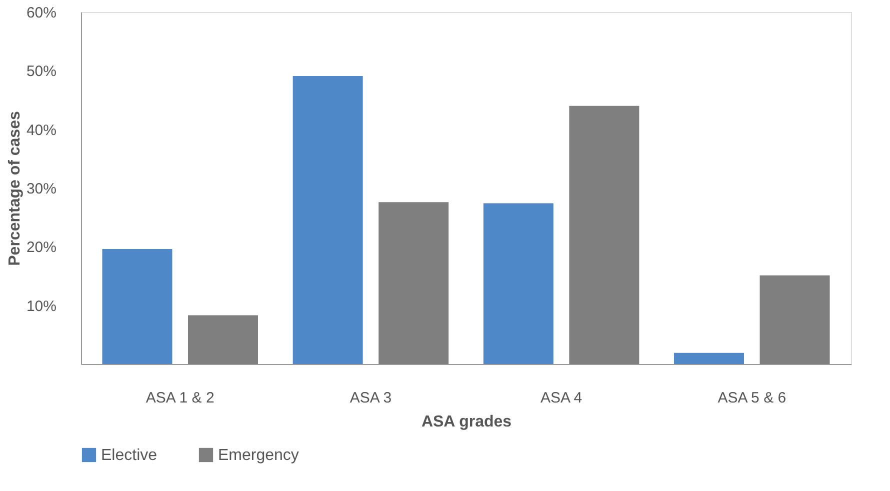 This screenshot has height=491, width=890. What do you see at coordinates (129, 455) in the screenshot?
I see `legend-label: Elective` at bounding box center [129, 455].